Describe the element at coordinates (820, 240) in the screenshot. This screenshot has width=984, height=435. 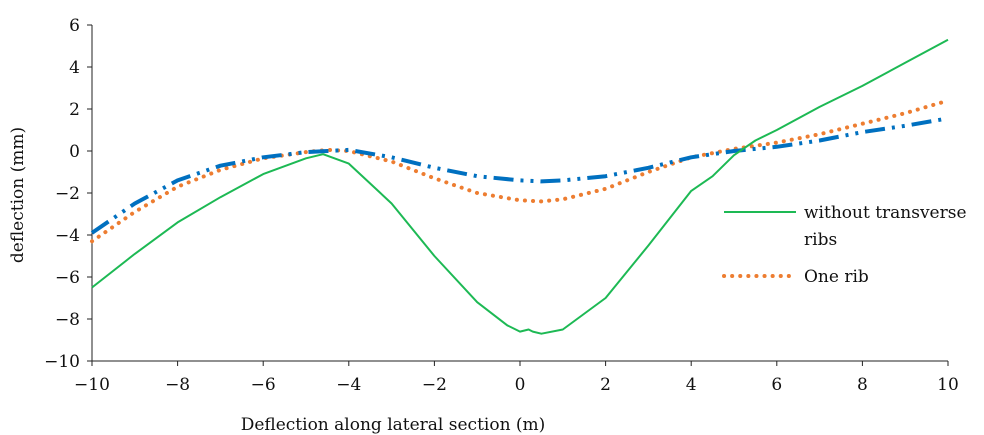
I see `legend-label-1: ribs` at that location.